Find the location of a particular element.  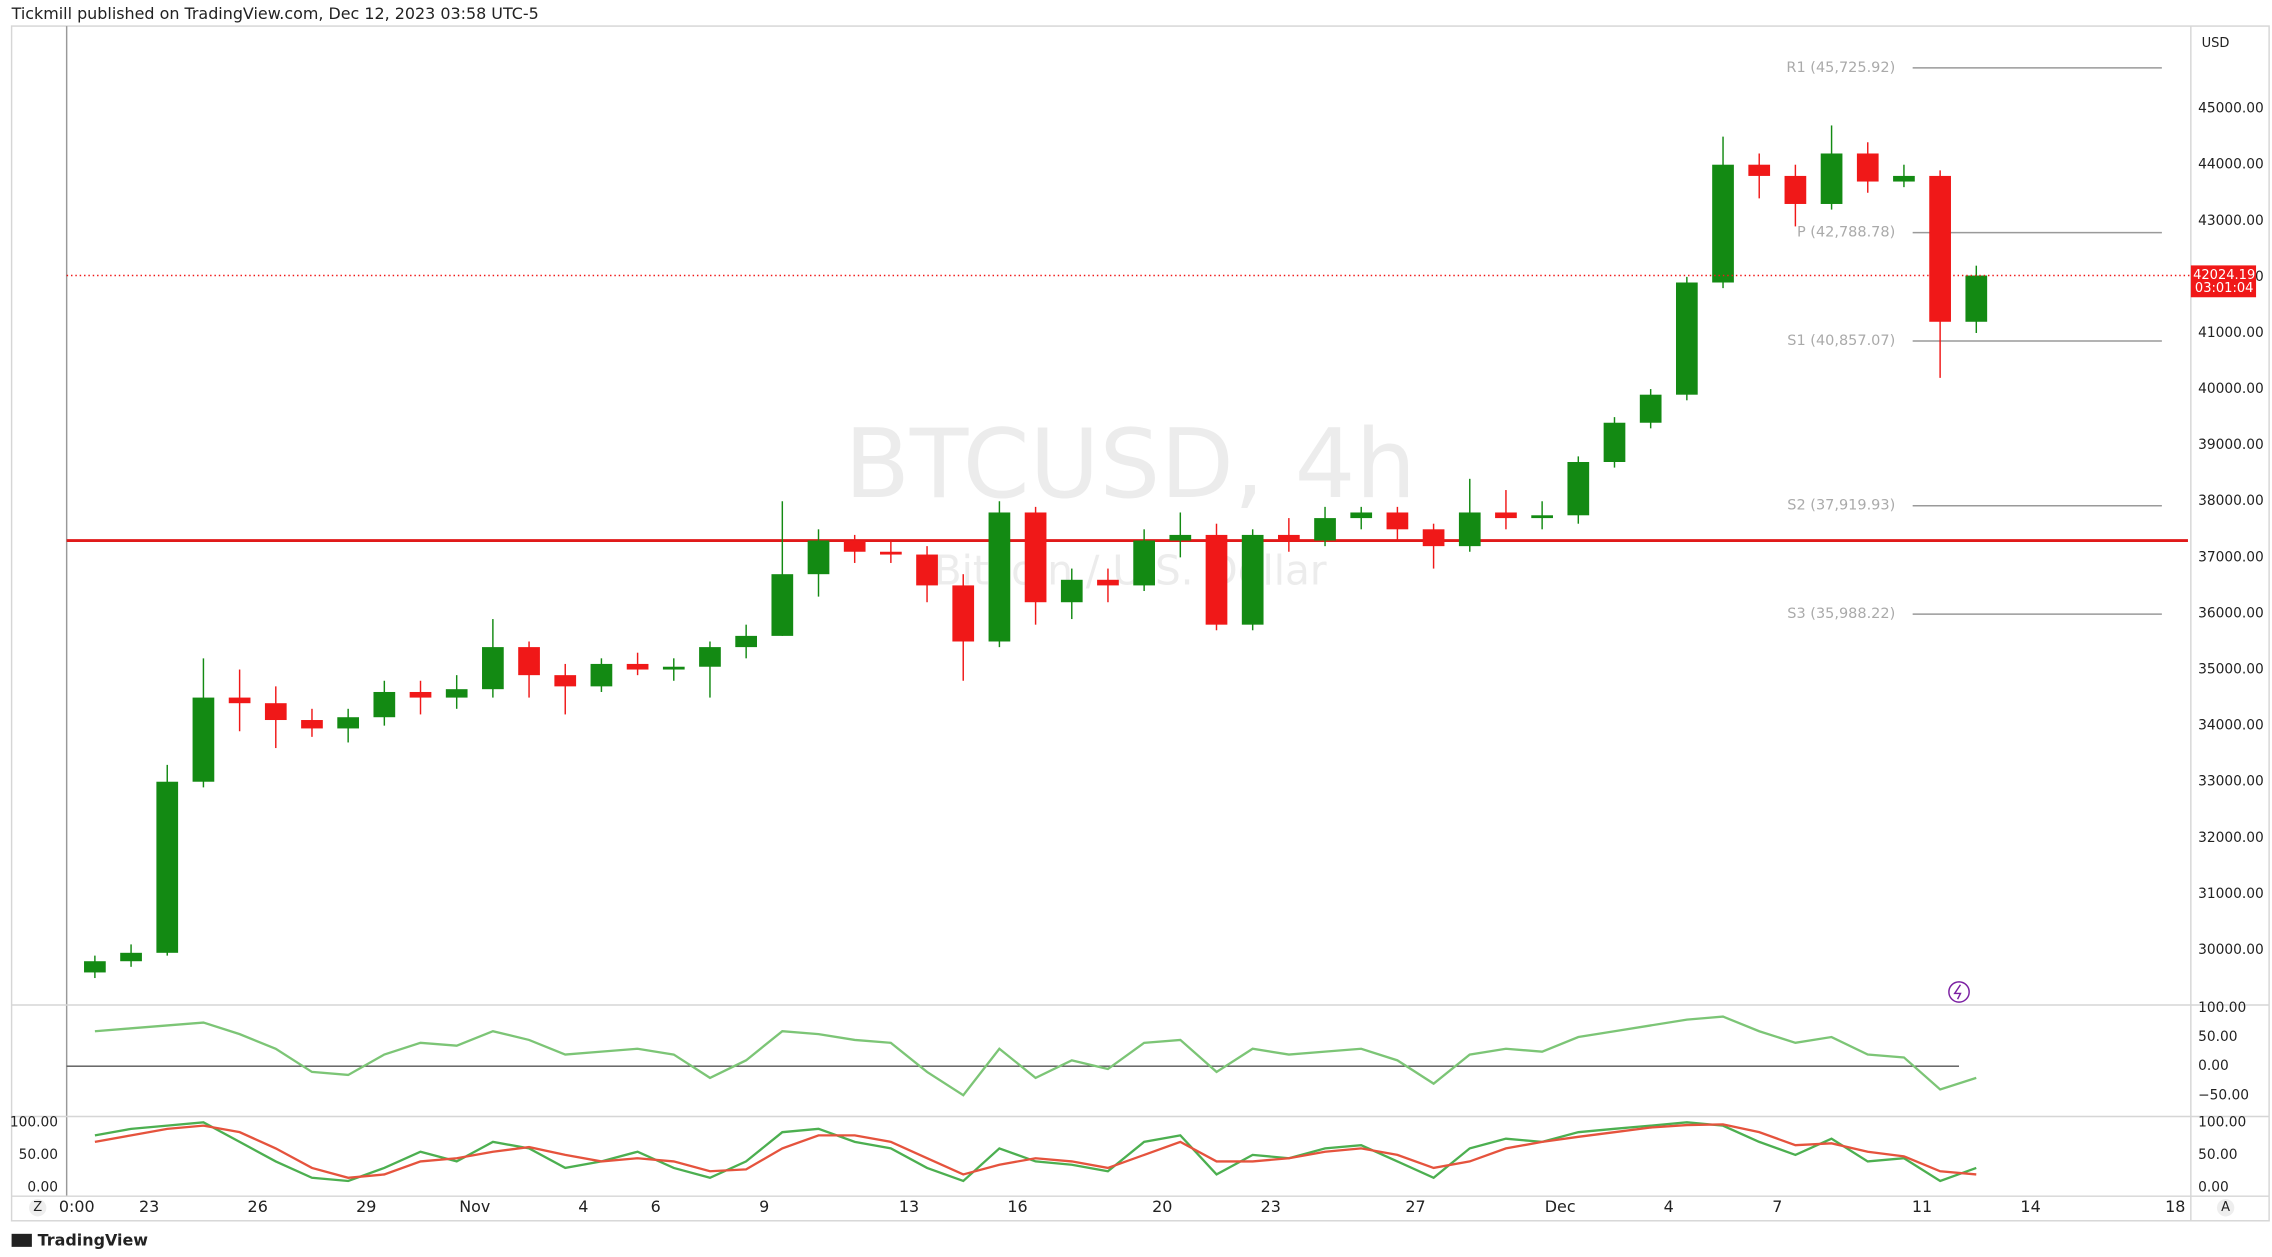

y-tick-label: 41000.00 is located at coordinates (2231, 333).